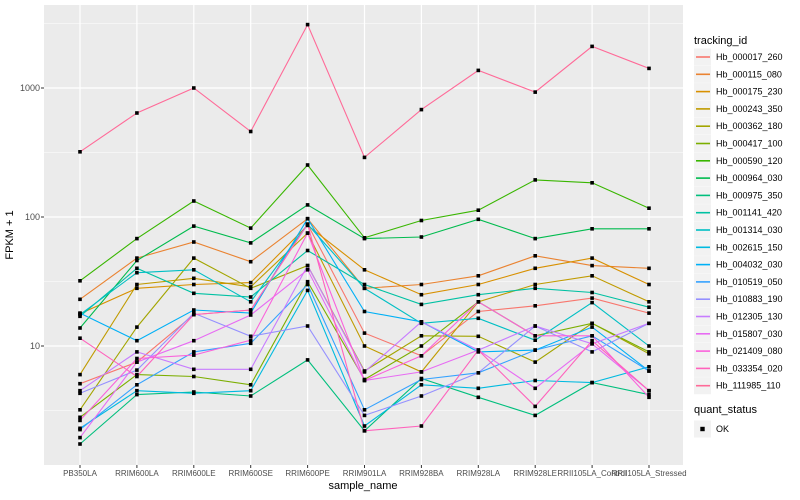 Image resolution: width=800 pixels, height=500 pixels. What do you see at coordinates (749, 178) in the screenshot?
I see `legend-entry-label: Hb_000964_030` at bounding box center [749, 178].